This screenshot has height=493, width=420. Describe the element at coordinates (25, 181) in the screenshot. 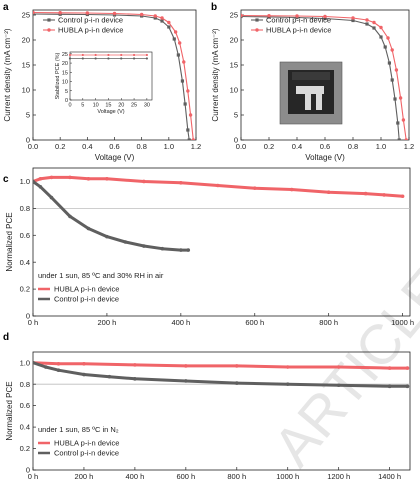

I see `y-tick-label: 1.0` at that location.